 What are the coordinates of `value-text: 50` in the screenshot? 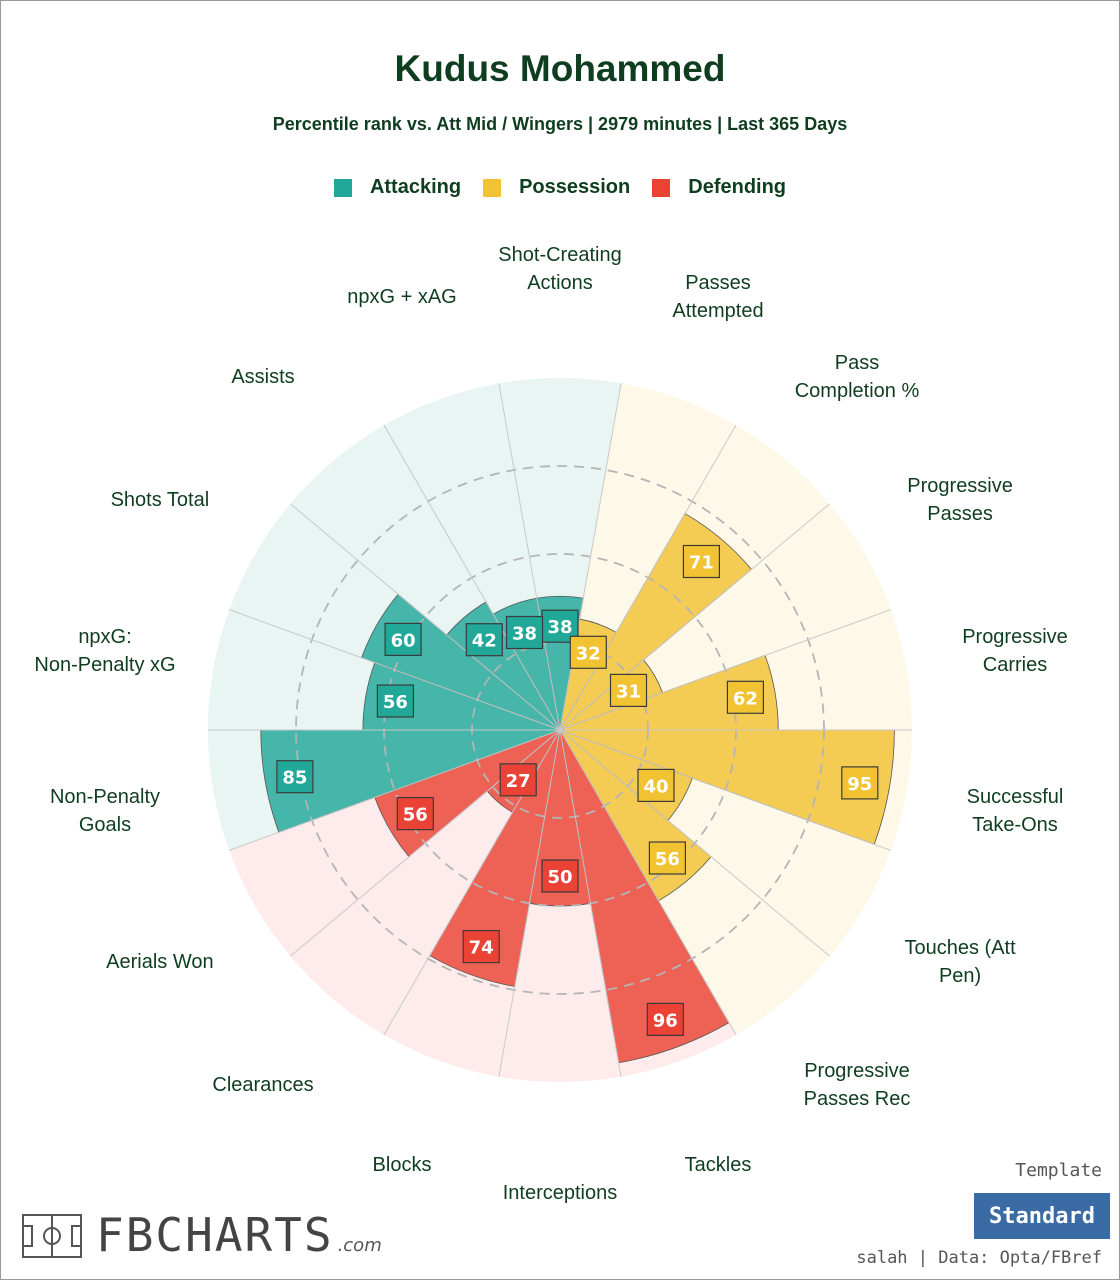 It's located at (559, 877).